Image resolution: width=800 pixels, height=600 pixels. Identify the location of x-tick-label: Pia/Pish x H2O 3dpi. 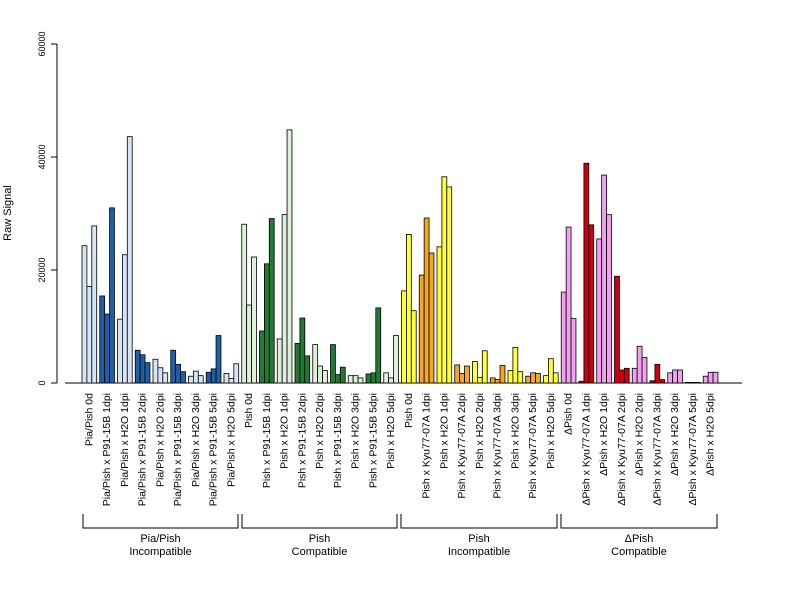
(196, 440).